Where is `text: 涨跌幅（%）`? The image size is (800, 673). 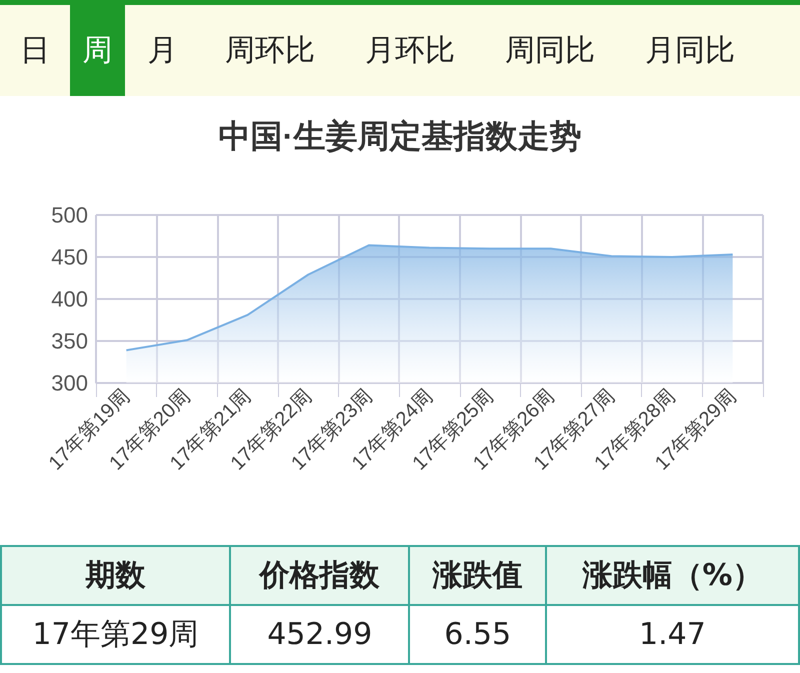
text: 涨跌幅（%） is located at coordinates (672, 575).